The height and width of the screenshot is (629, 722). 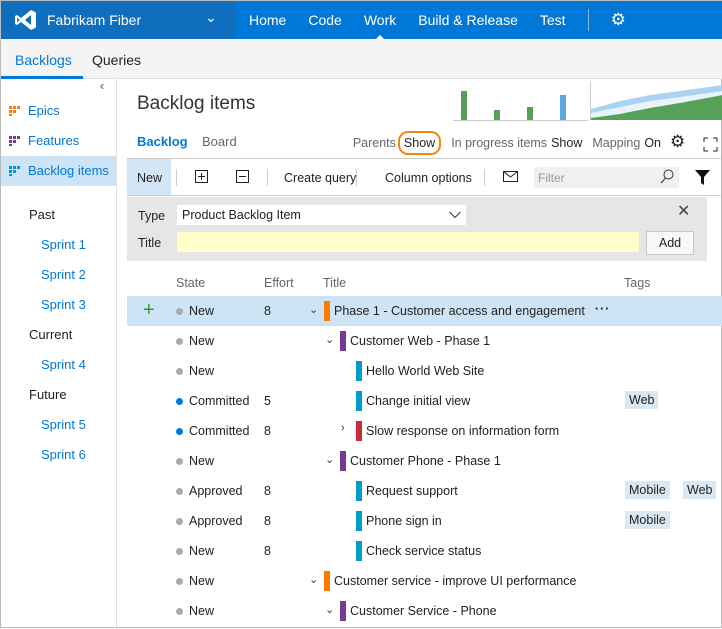 I want to click on title-cell: Customer Service - Phone, so click(x=423, y=611).